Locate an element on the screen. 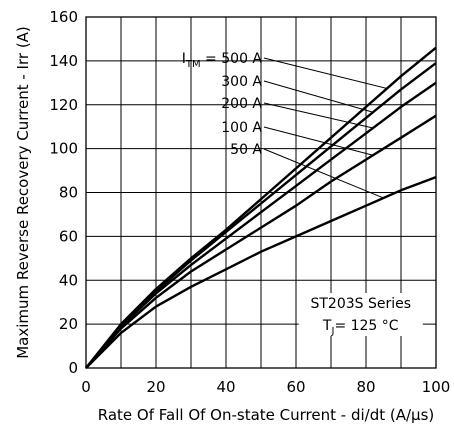 This screenshot has width=454, height=434. y-tick-label: 100 is located at coordinates (63, 149).